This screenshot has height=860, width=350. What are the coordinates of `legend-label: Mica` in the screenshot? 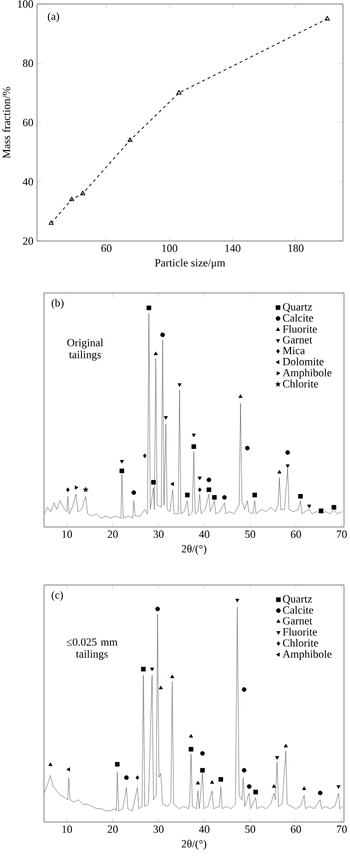 It's located at (293, 350).